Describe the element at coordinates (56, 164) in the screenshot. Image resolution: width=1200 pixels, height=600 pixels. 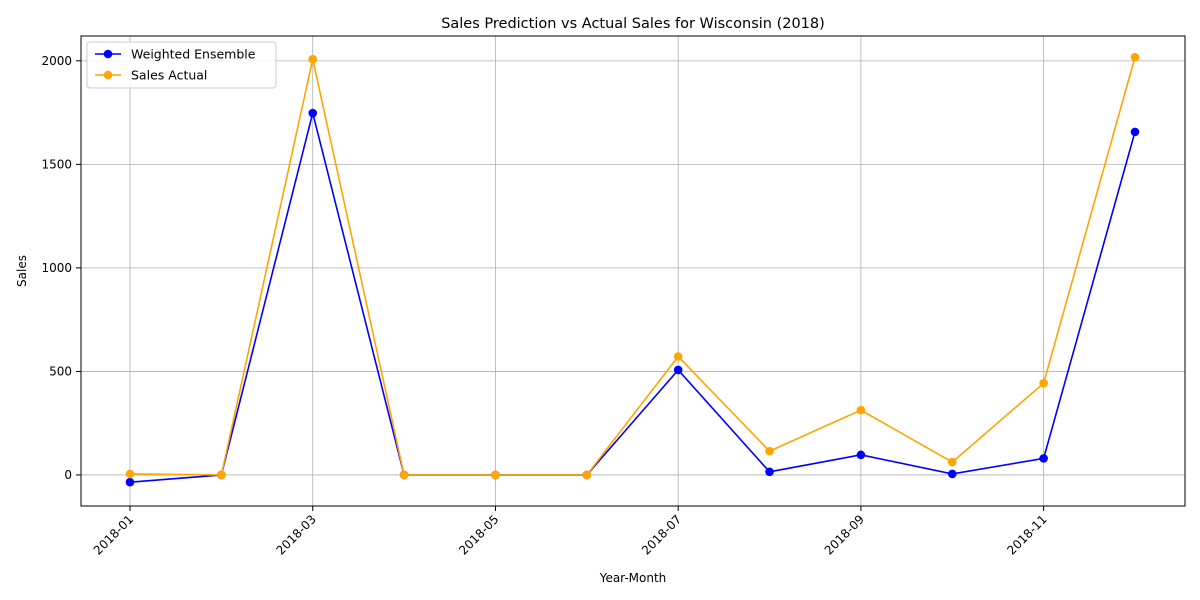
I see `y-tick-label: 1500` at that location.